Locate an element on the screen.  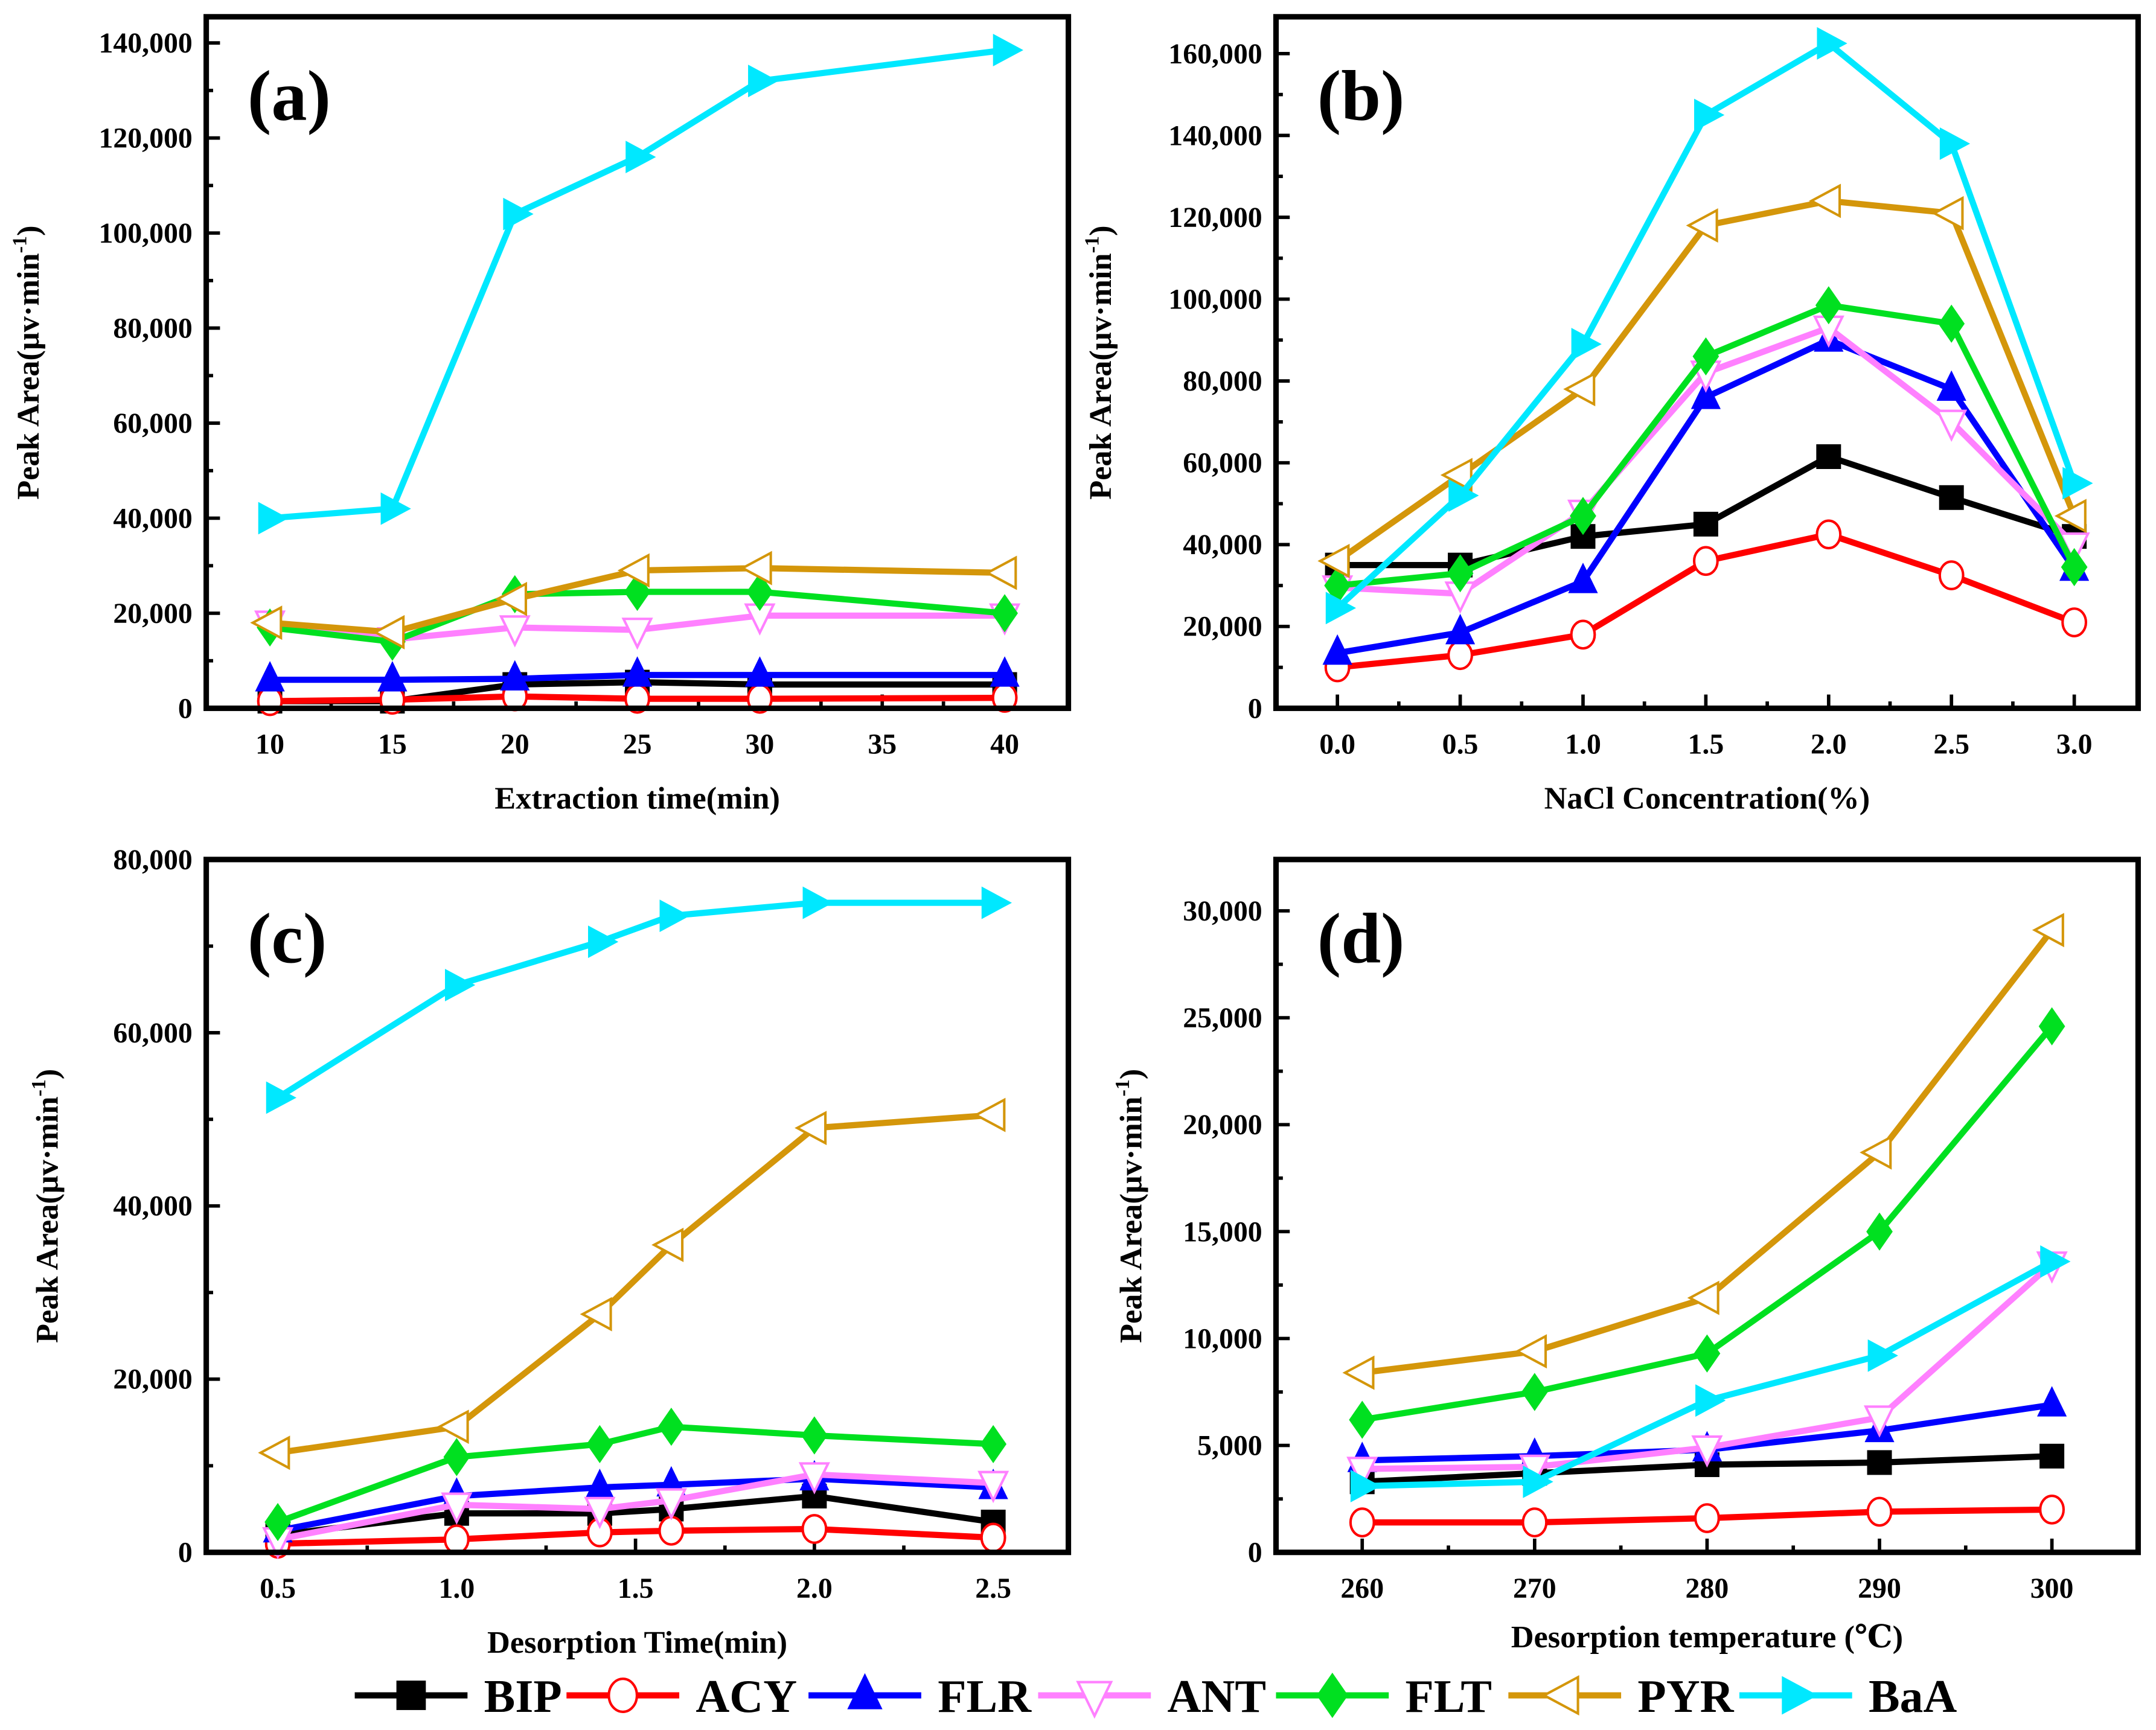
x-tick-label: 10 is located at coordinates (269, 745).